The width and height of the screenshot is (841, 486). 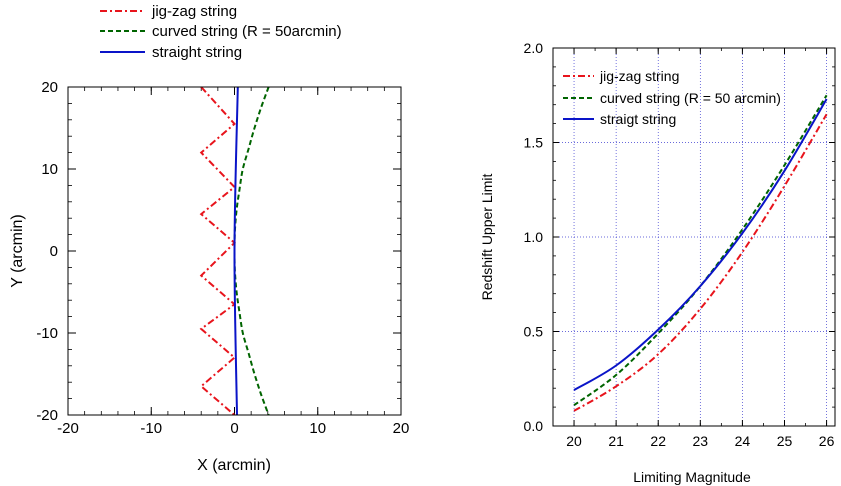 I want to click on y-tick-label: 10, so click(x=49, y=169).